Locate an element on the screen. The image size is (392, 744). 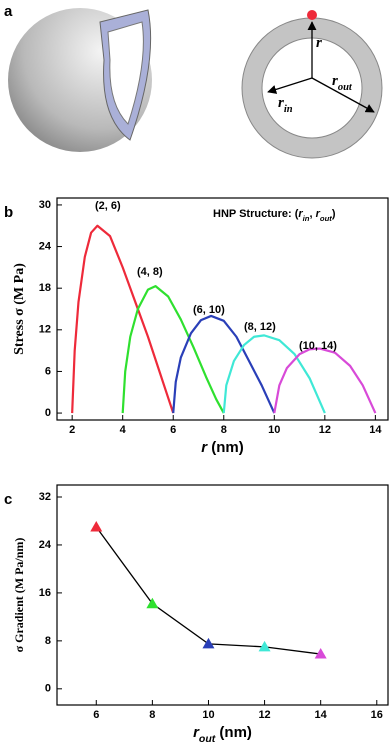
y-tick-label: 12 is located at coordinates (45, 330).